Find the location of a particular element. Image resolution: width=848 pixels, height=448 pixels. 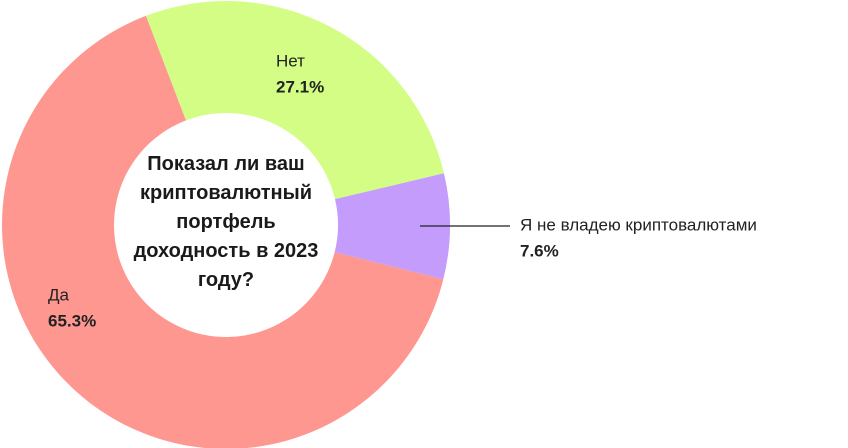

segment-label: Я не владею криптовалютами is located at coordinates (638, 224).